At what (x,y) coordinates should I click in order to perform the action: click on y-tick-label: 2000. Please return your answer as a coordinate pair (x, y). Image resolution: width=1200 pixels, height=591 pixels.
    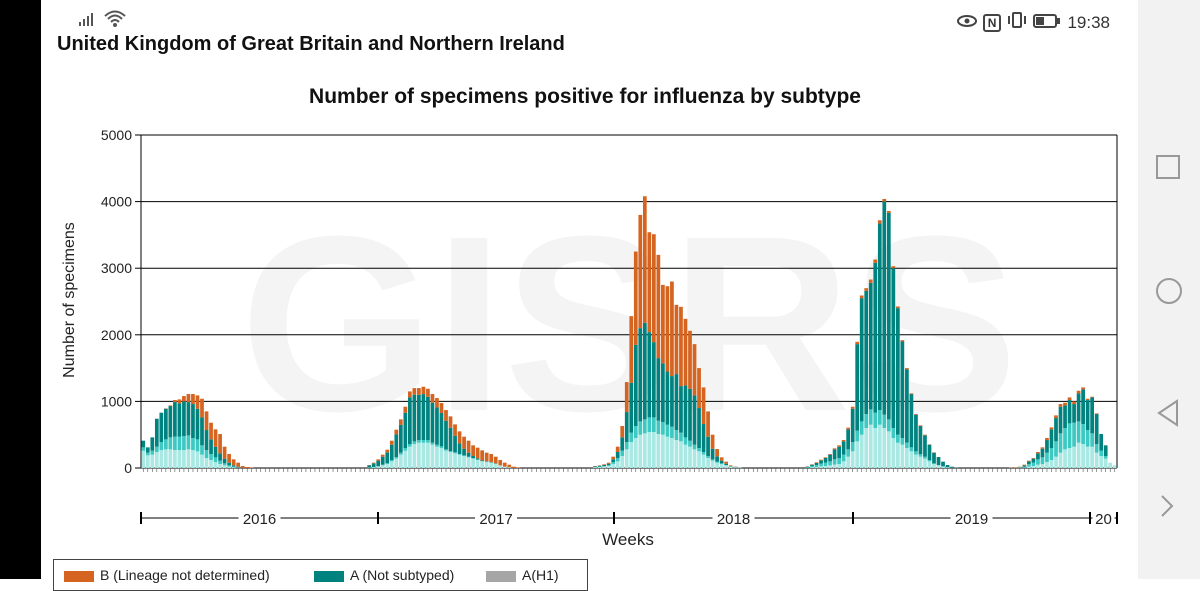
    Looking at the image, I should click on (116, 335).